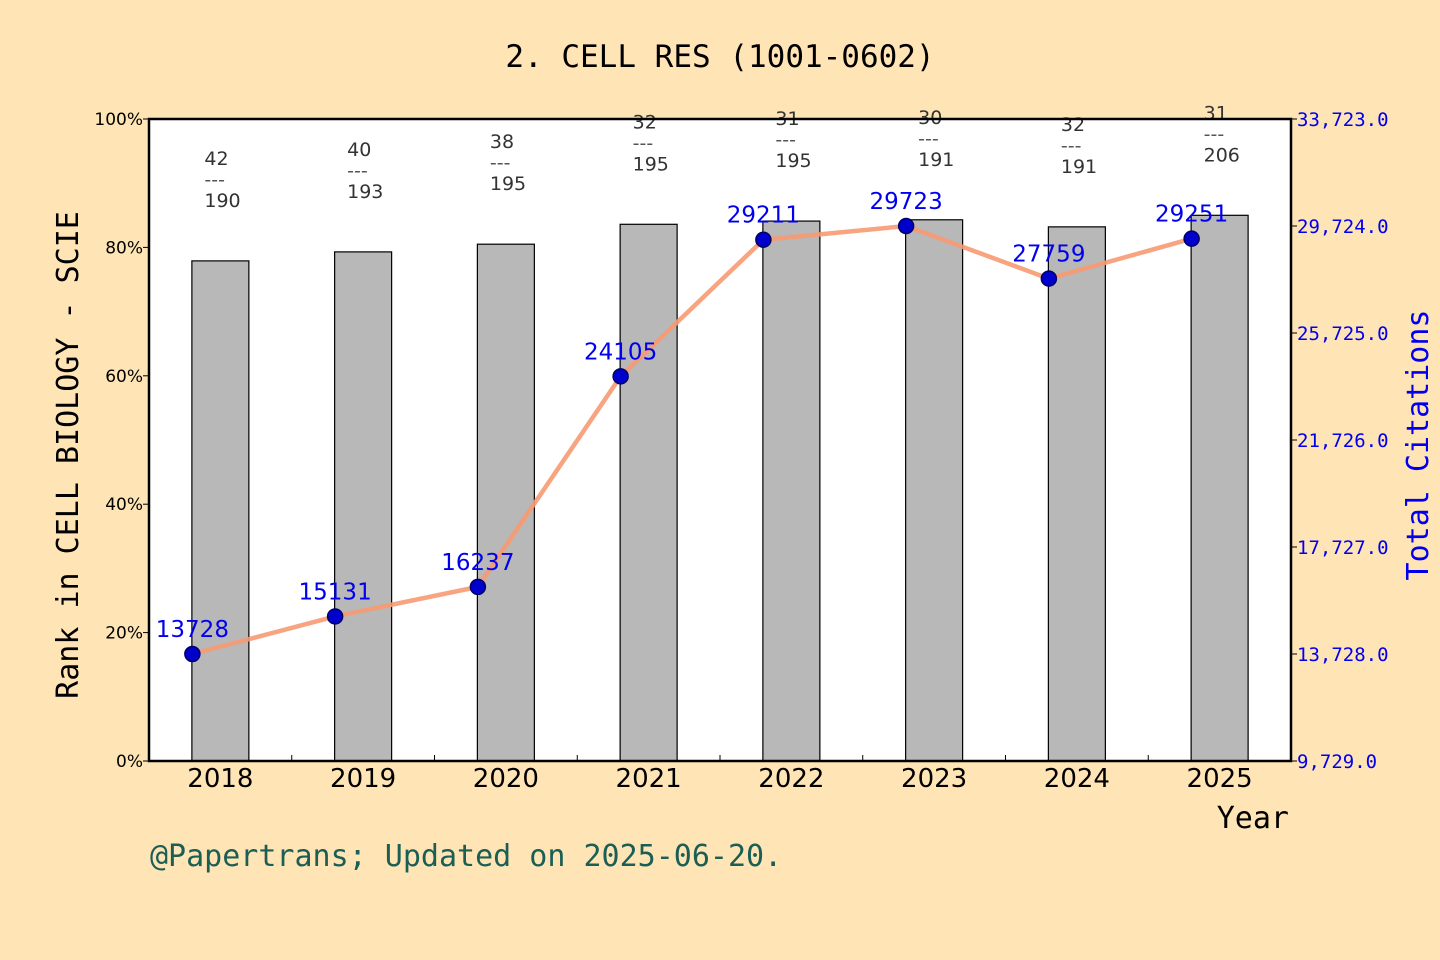  I want to click on y2-axis-label: Total Citations, so click(1418, 445).